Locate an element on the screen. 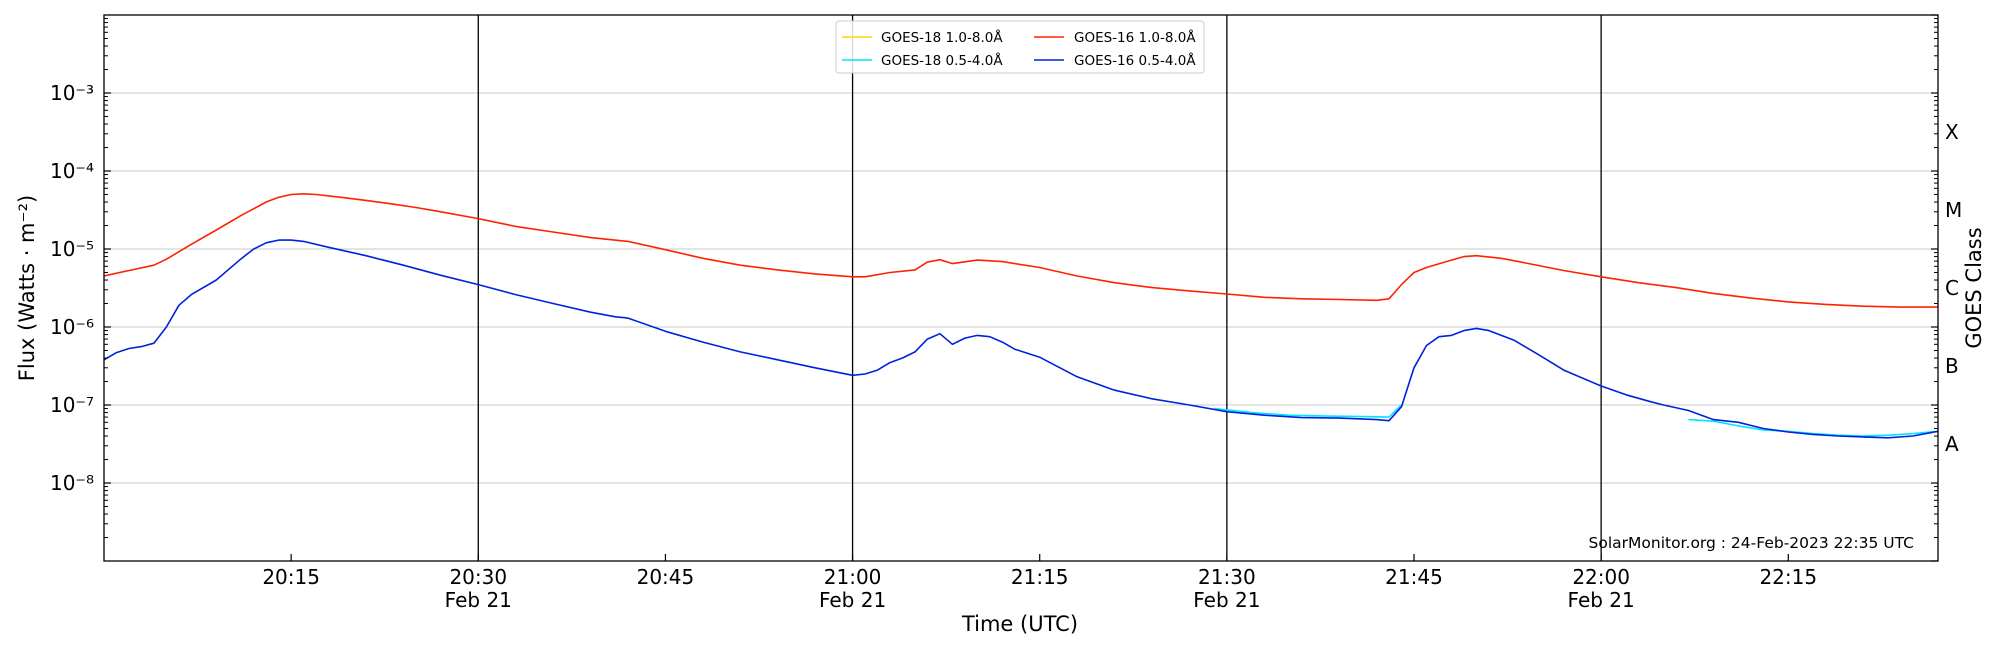 The width and height of the screenshot is (2000, 650). credit-text: SolarMonitor.org : 24-Feb-2023 22:35 UTC is located at coordinates (1751, 543).